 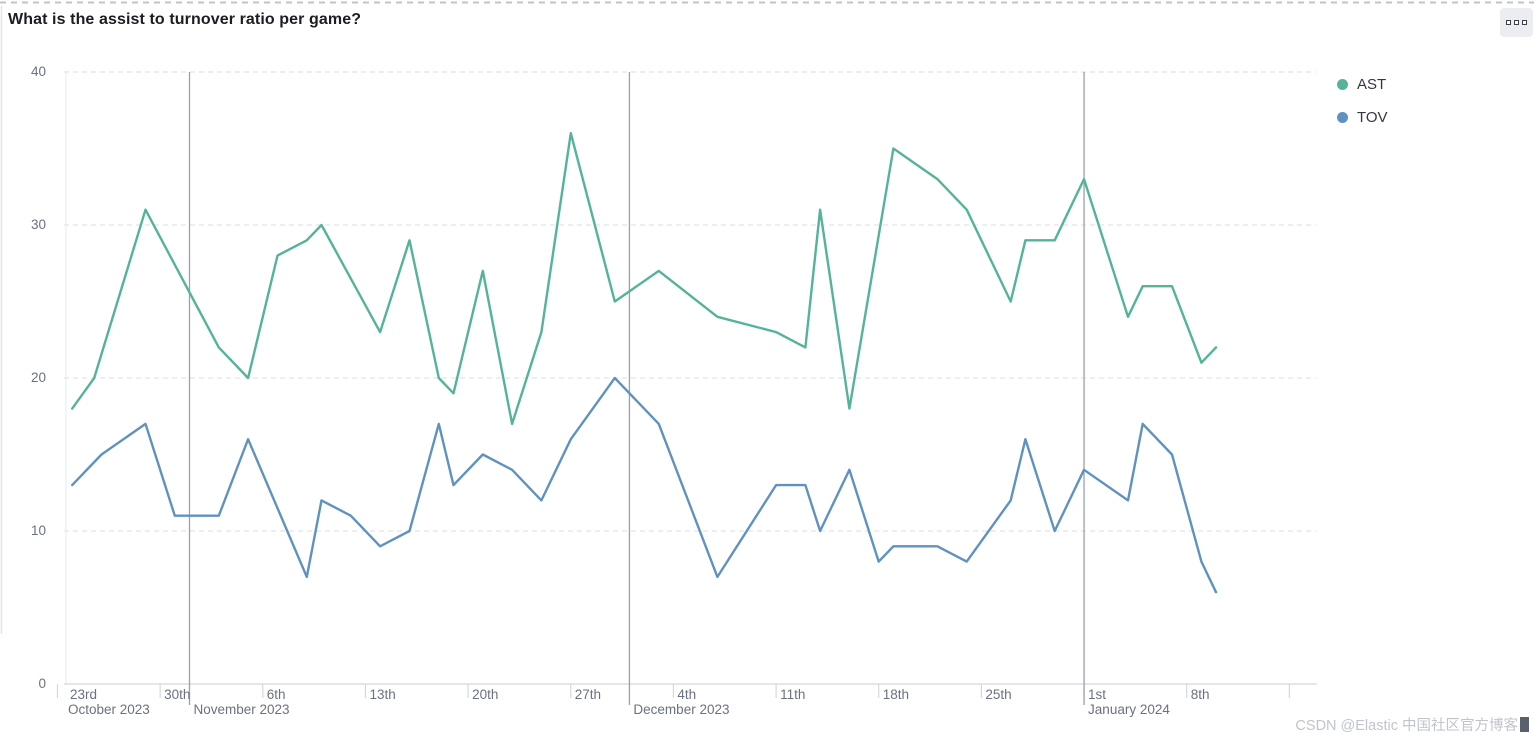 What do you see at coordinates (793, 694) in the screenshot?
I see `x-tick-label: 11th` at bounding box center [793, 694].